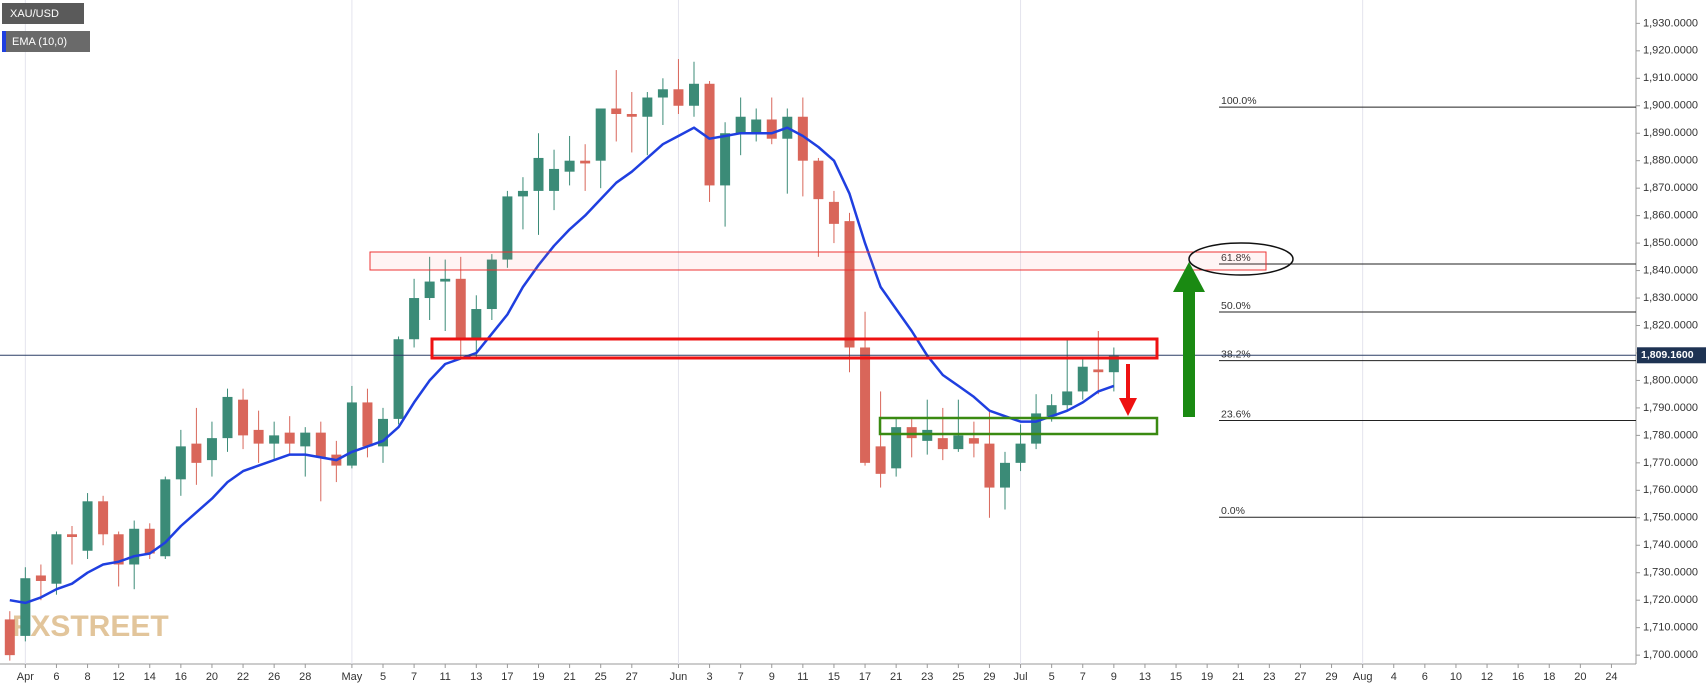 The image size is (1707, 687). I want to click on x-tick-label: May, so click(352, 677).